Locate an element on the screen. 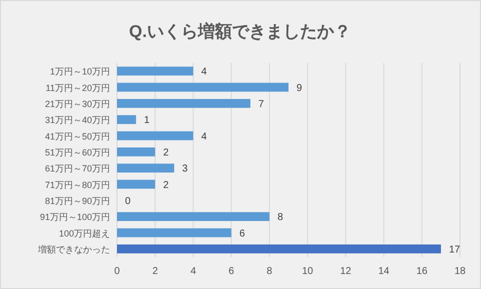  x-tick-label: 8 is located at coordinates (269, 271).